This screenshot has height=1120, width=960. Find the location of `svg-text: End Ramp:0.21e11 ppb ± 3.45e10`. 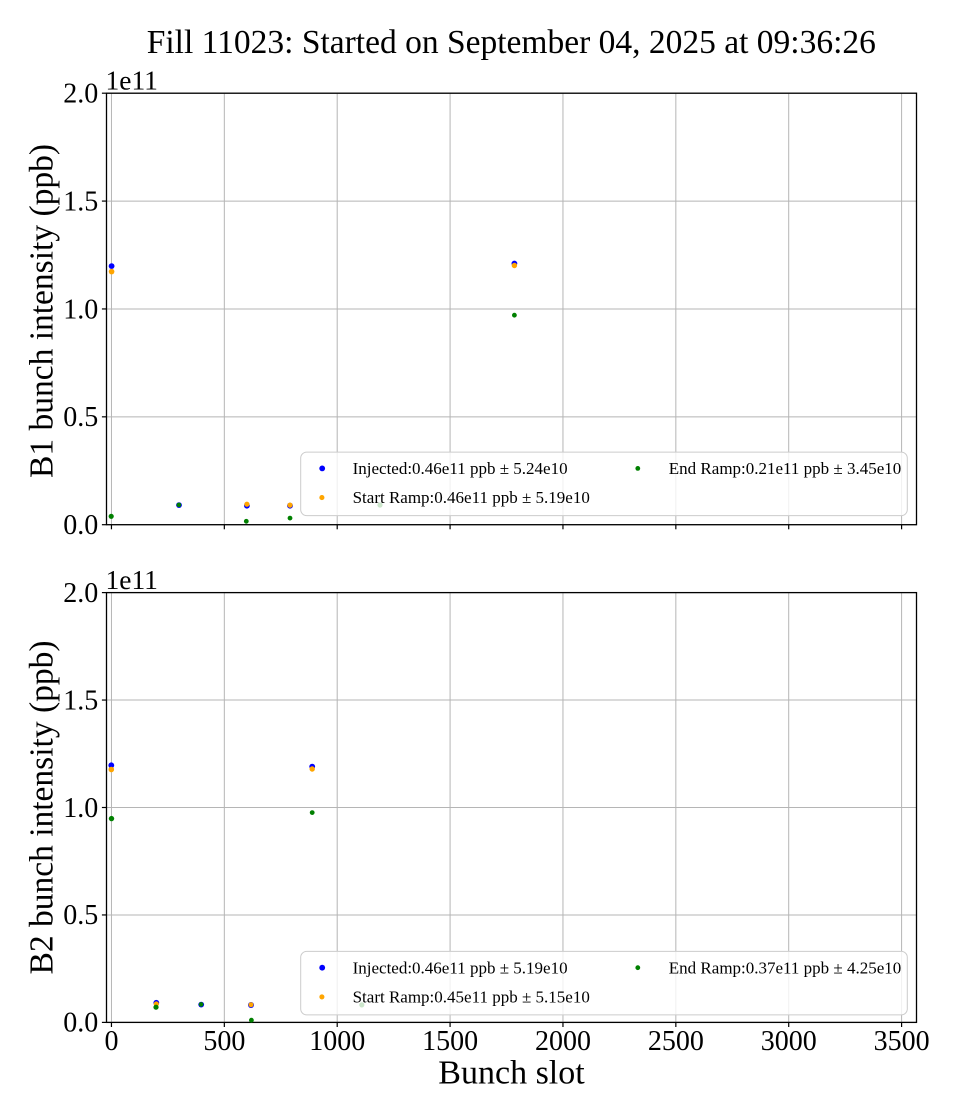

svg-text: End Ramp:0.21e11 ppb ± 3.45e10 is located at coordinates (785, 468).